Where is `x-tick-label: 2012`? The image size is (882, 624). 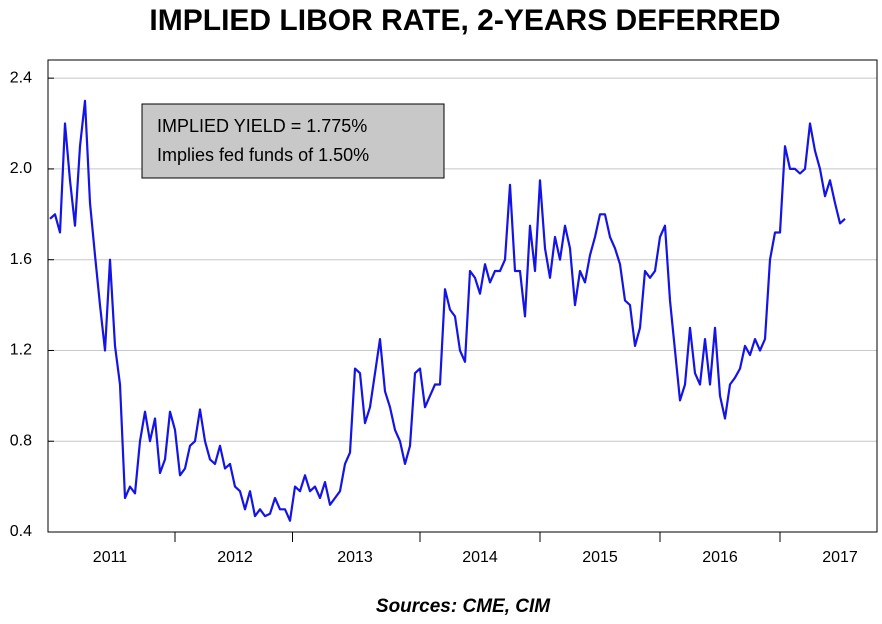 x-tick-label: 2012 is located at coordinates (235, 557).